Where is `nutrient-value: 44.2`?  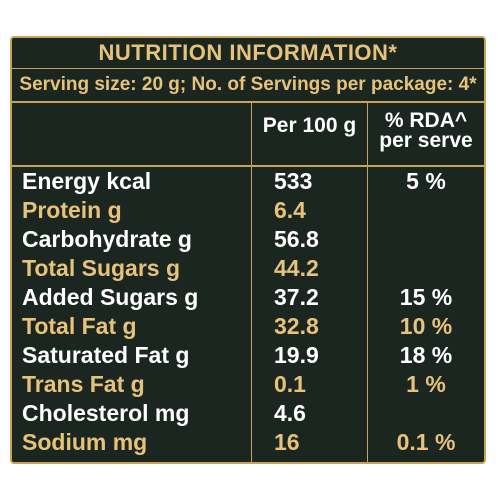 nutrient-value: 44.2 is located at coordinates (296, 268).